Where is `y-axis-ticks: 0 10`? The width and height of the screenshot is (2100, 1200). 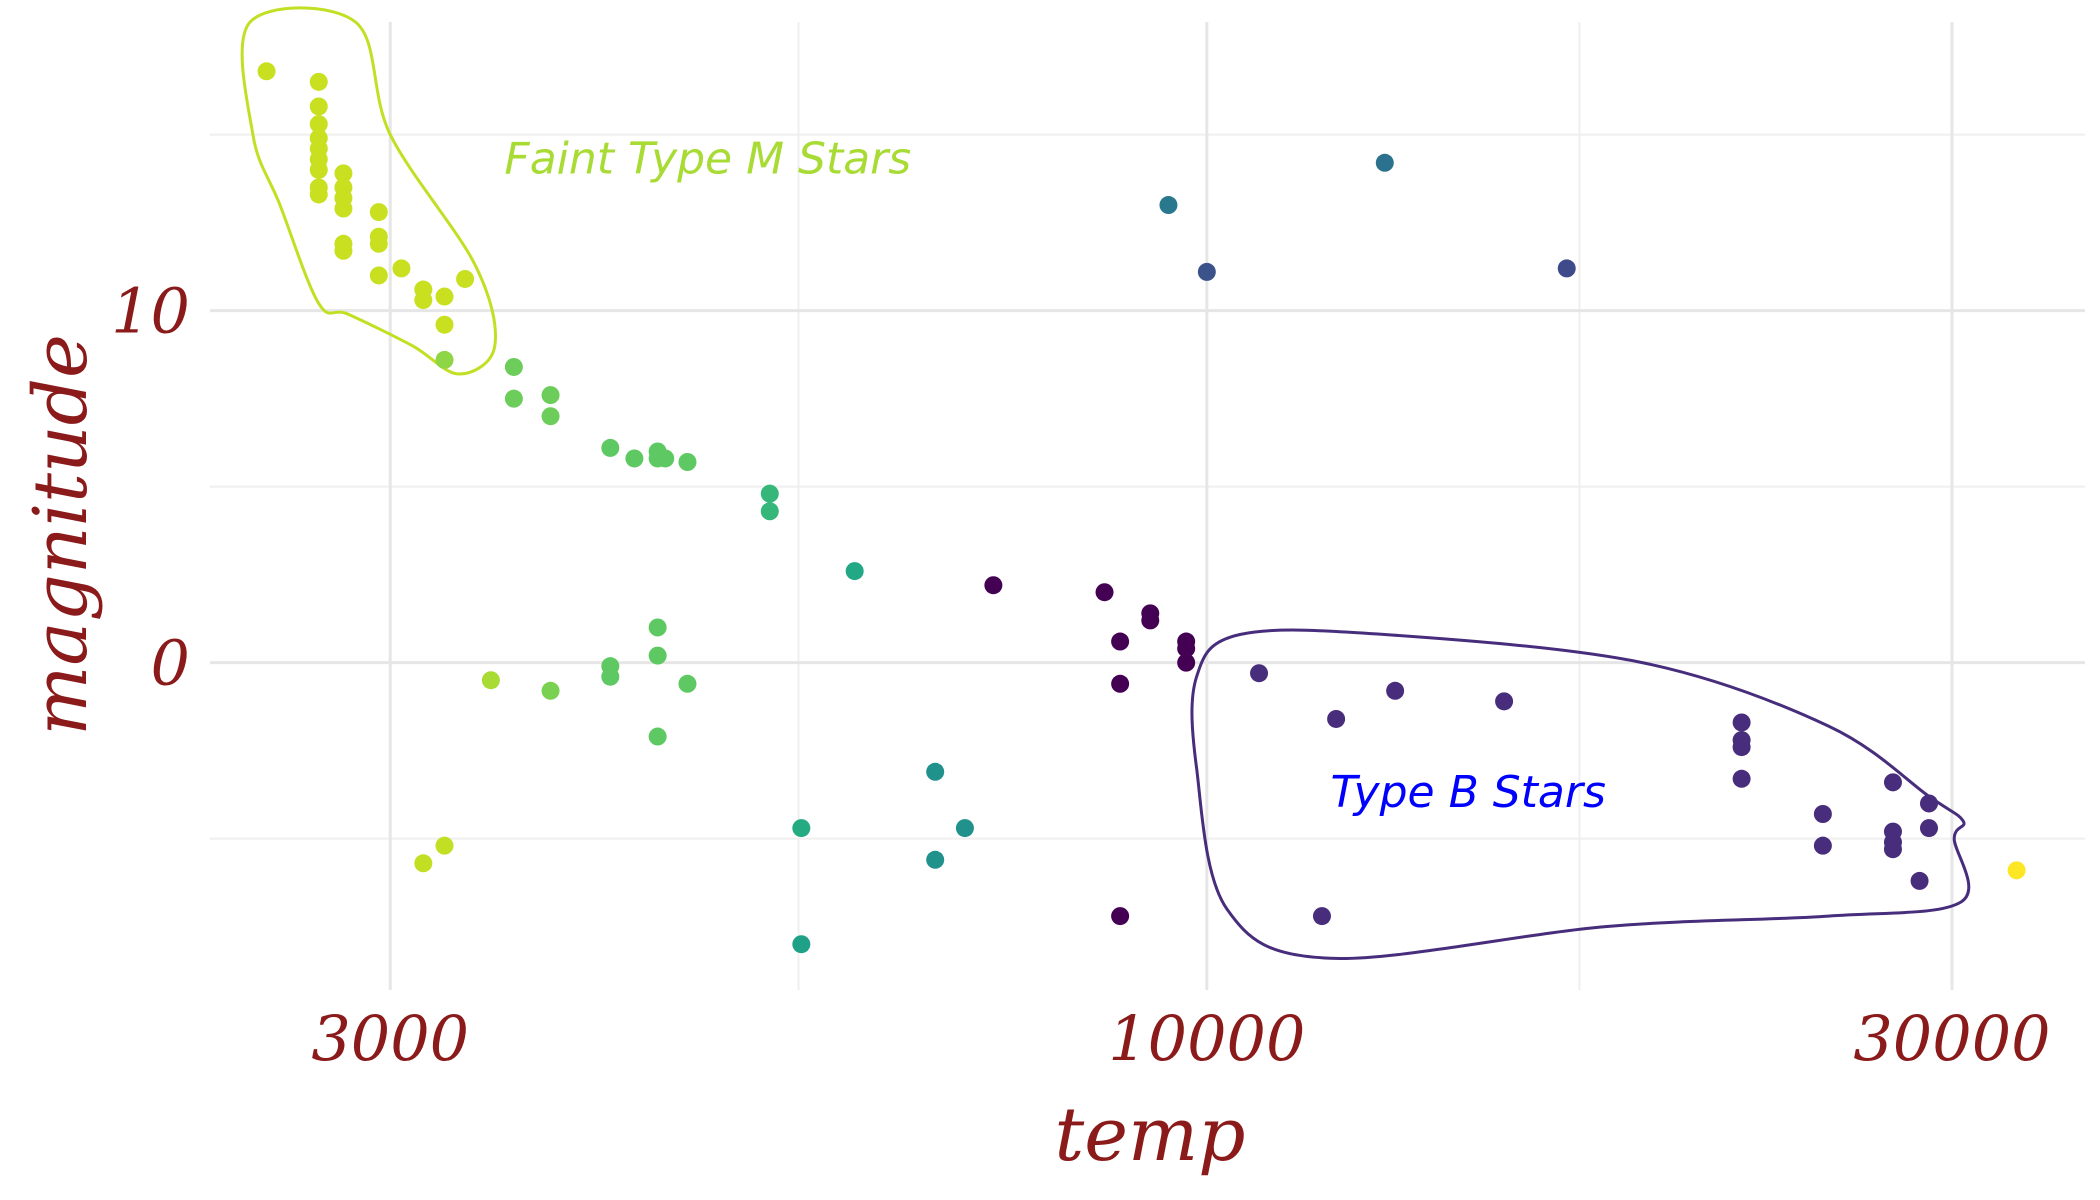 y-axis-ticks: 0 10 is located at coordinates (150, 487).